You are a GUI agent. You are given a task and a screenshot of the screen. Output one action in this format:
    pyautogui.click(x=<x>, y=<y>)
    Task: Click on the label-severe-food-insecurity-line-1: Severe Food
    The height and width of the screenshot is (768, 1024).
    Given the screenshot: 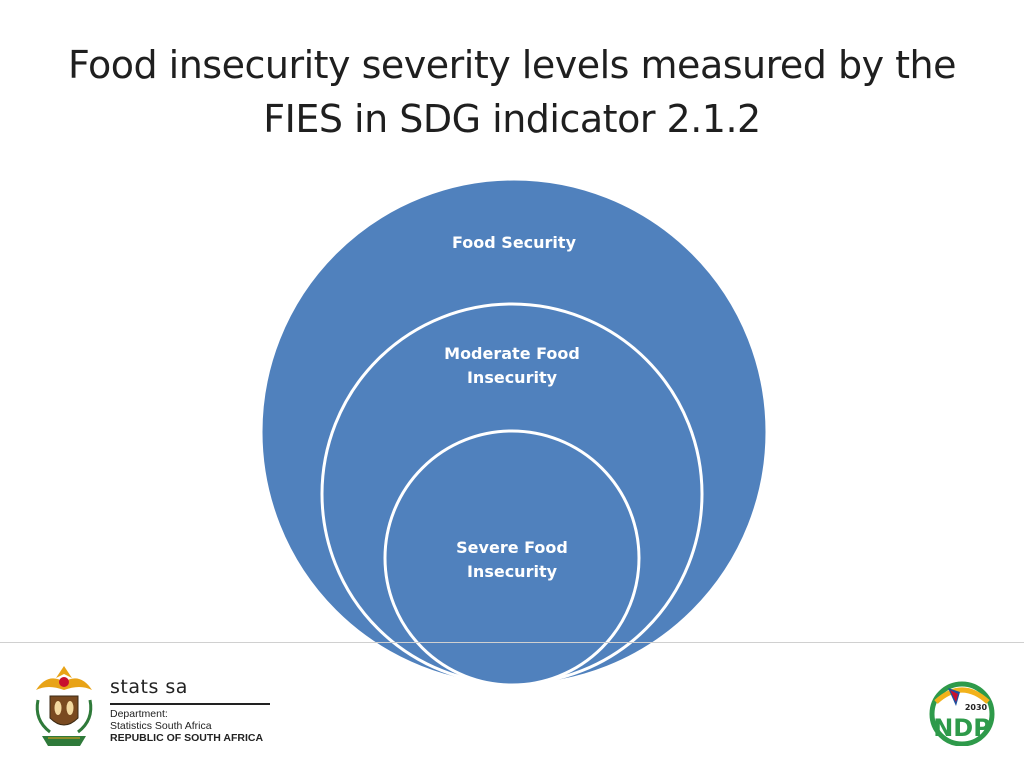 What is the action you would take?
    pyautogui.click(x=512, y=547)
    